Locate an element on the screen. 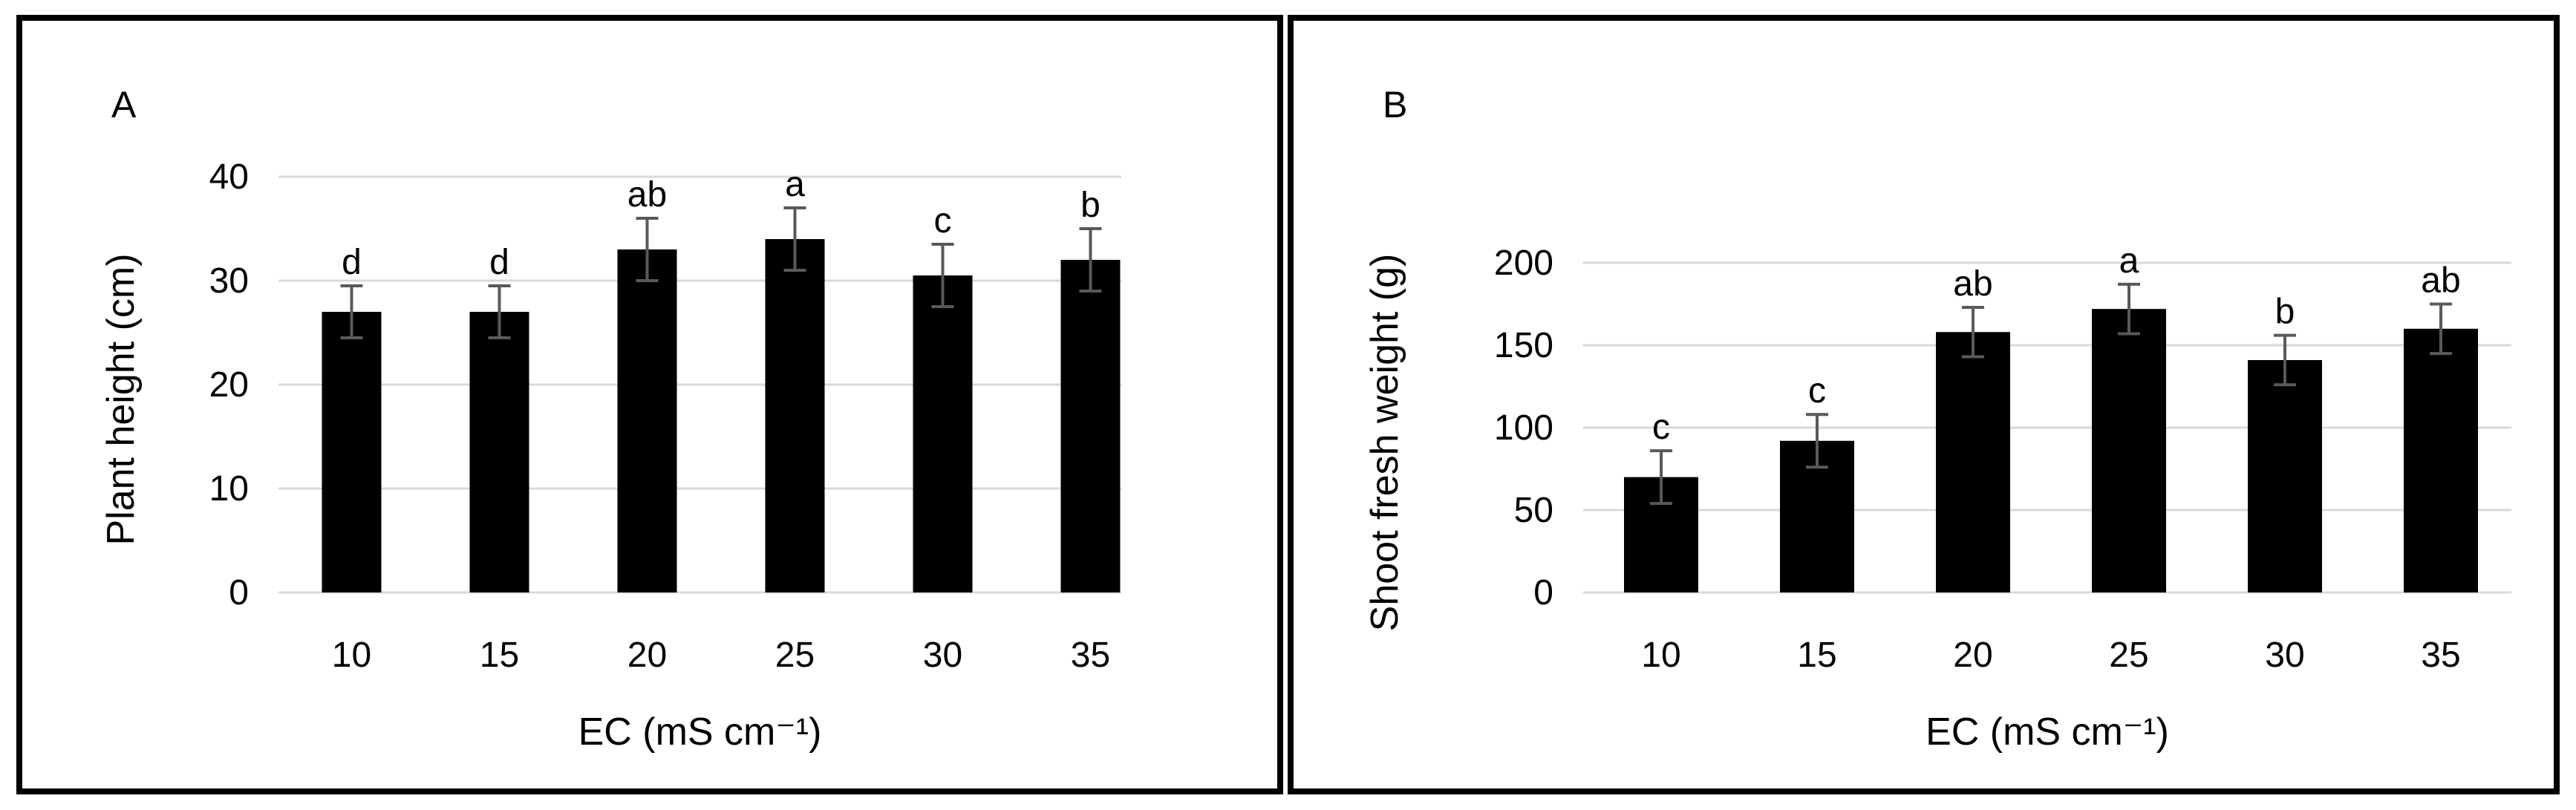 The width and height of the screenshot is (2576, 810). panel-label: B is located at coordinates (1395, 104).